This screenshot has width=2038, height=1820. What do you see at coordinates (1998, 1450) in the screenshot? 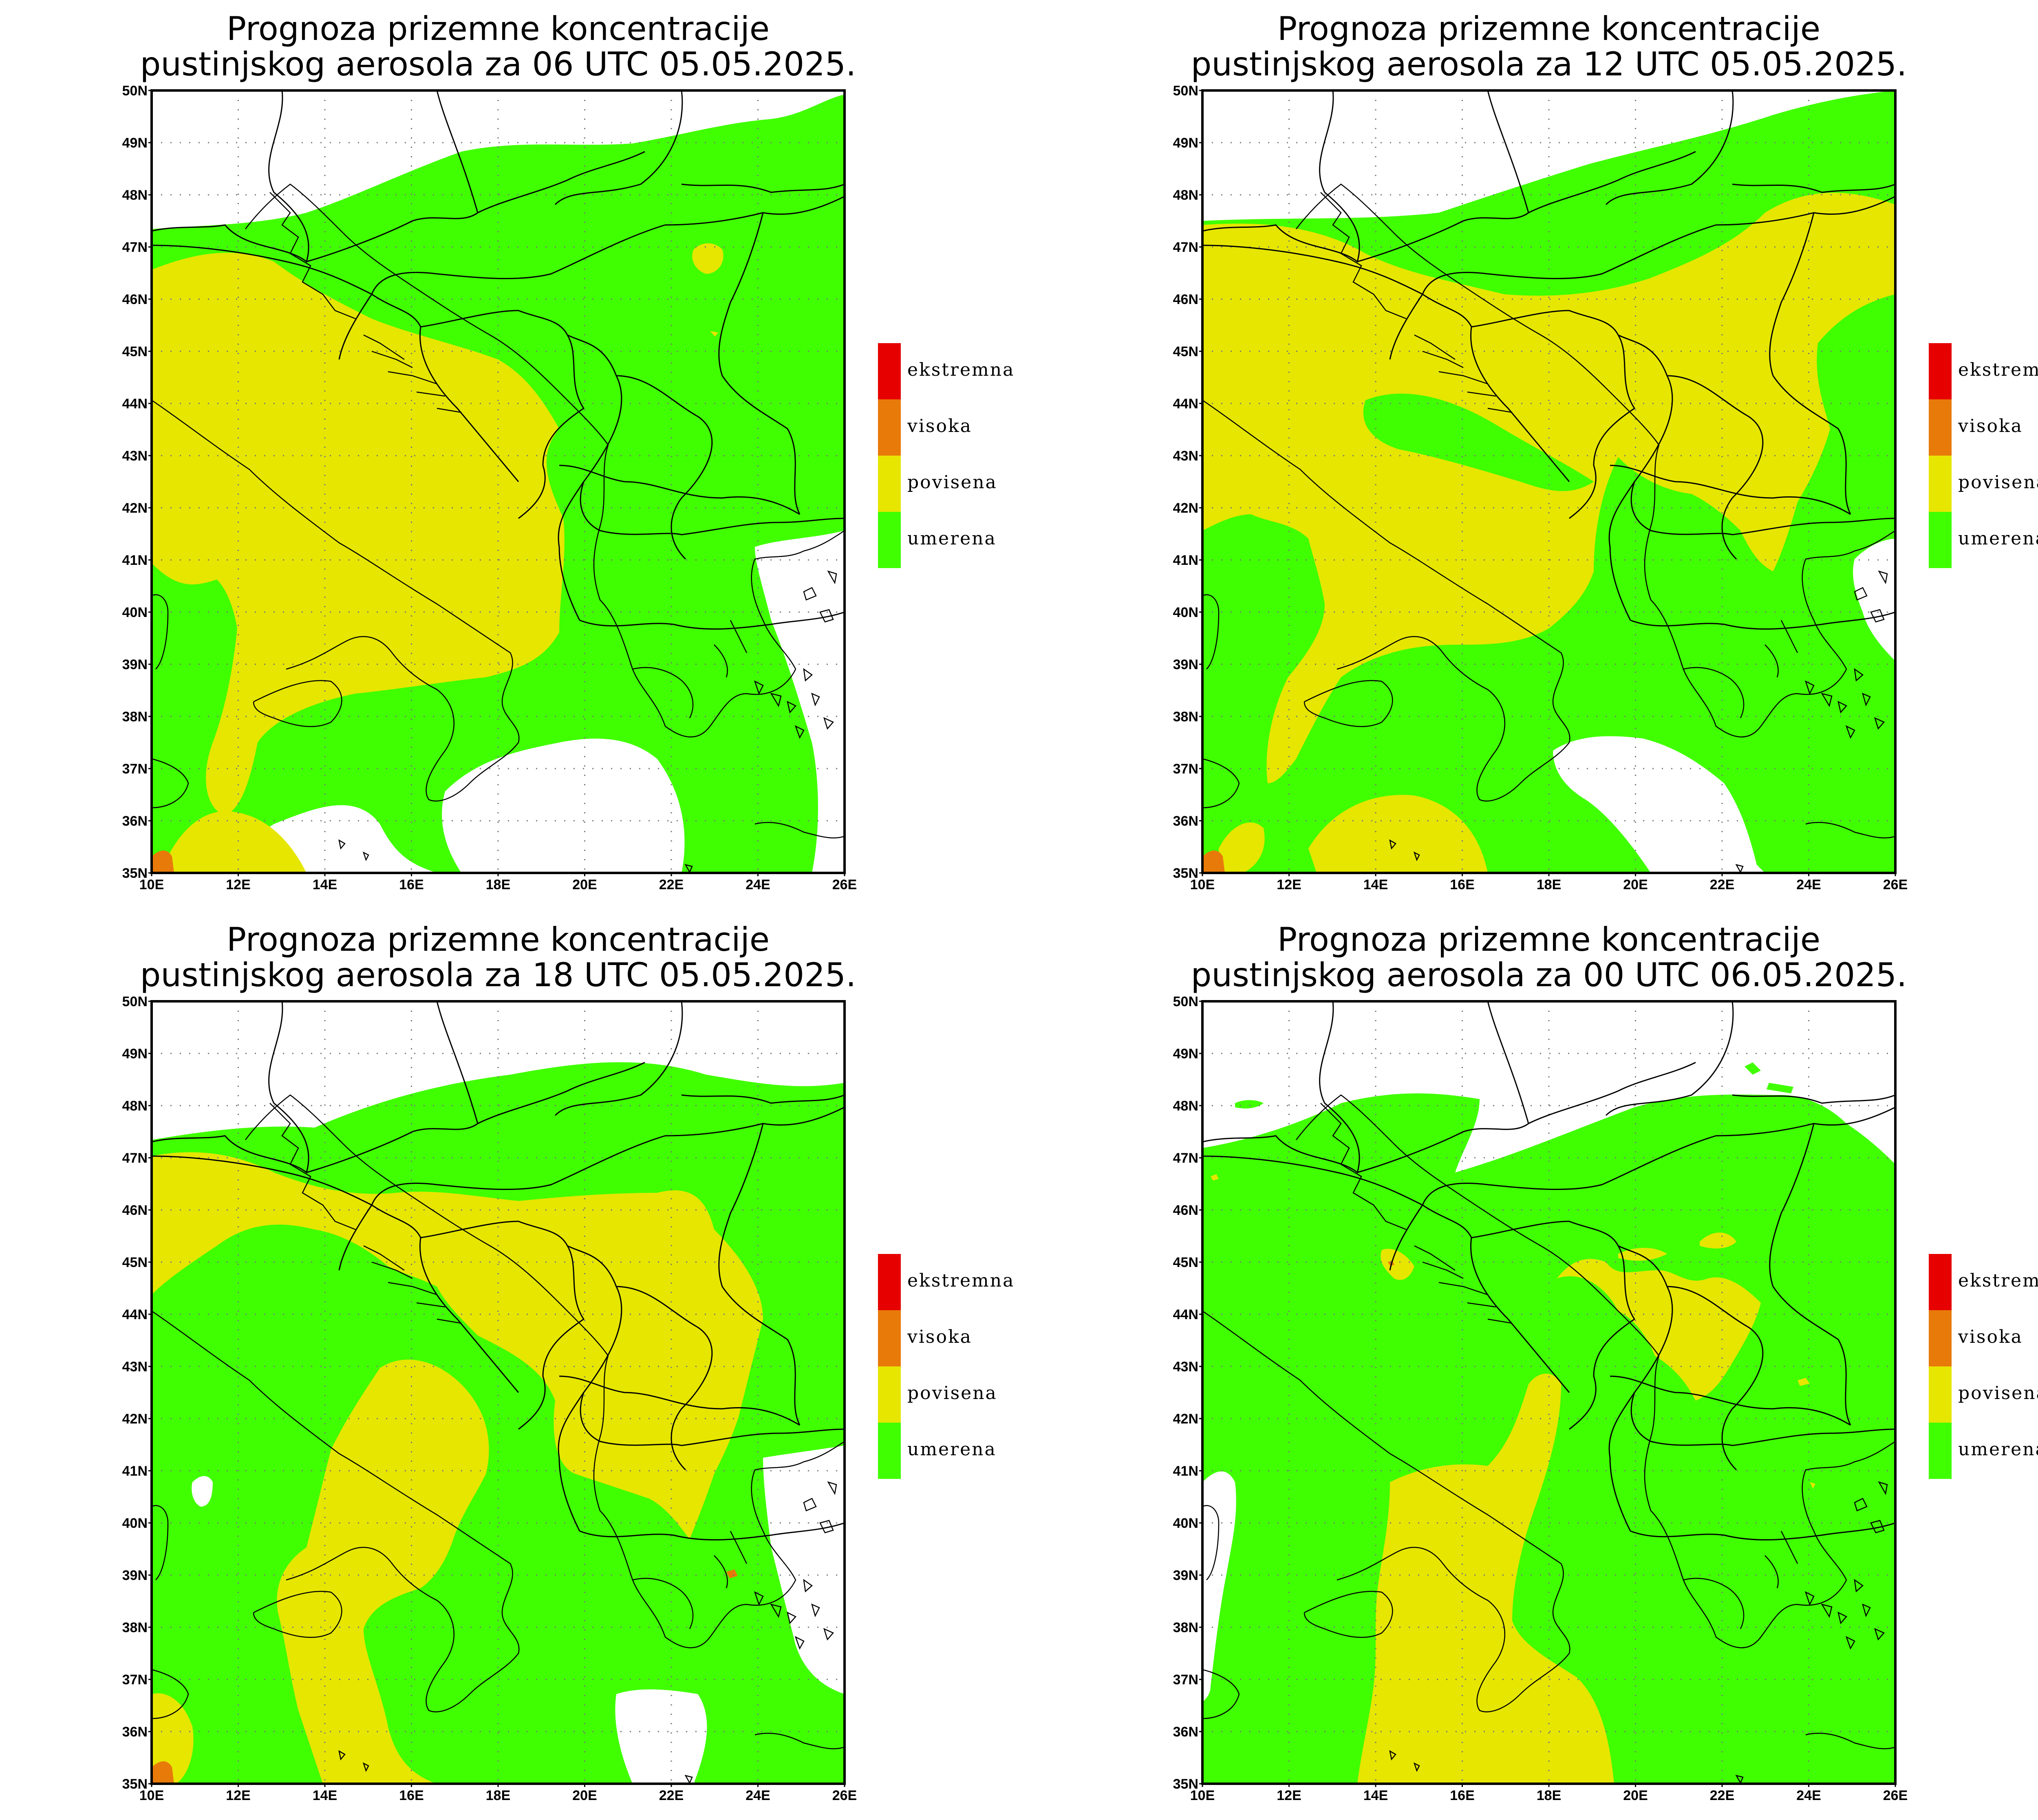
I see `legend-label-umerena: umerena` at bounding box center [1998, 1450].